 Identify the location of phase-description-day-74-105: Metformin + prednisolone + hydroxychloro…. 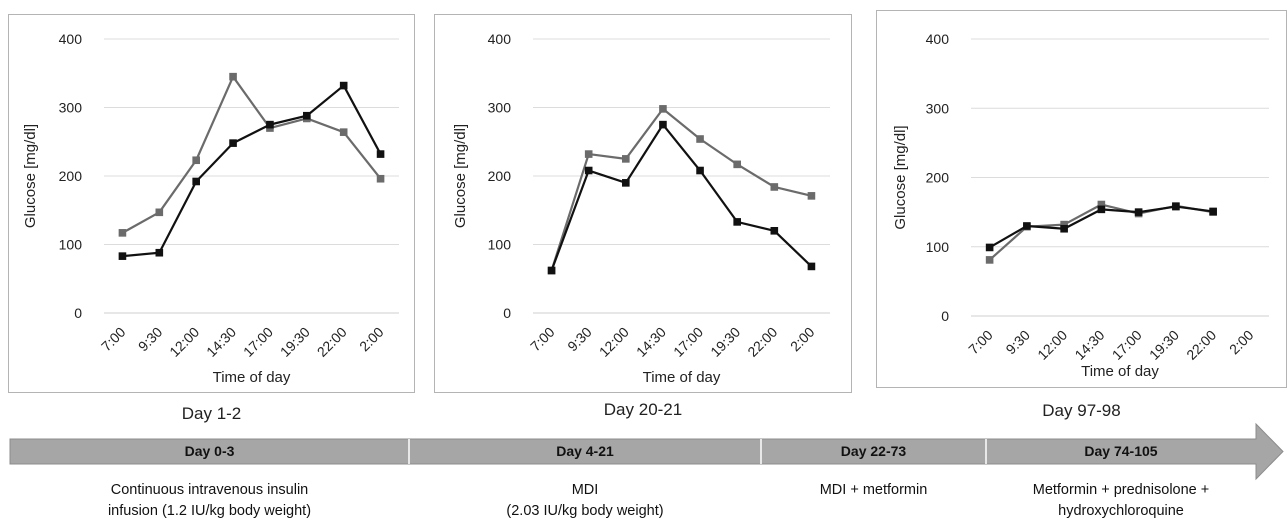
(1121, 501).